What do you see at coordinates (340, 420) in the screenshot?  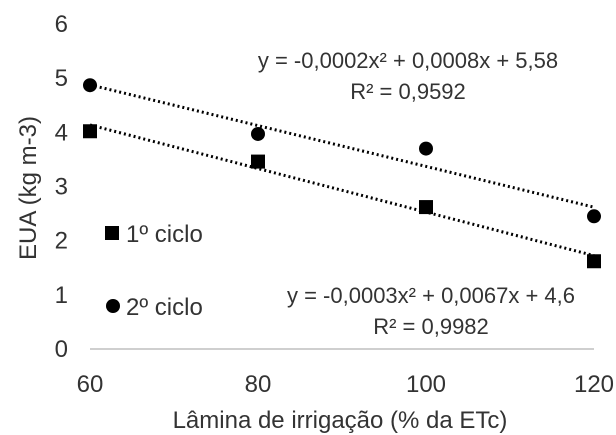 I see `x-axis-label: Lâmina de irrigação (% da ETc)` at bounding box center [340, 420].